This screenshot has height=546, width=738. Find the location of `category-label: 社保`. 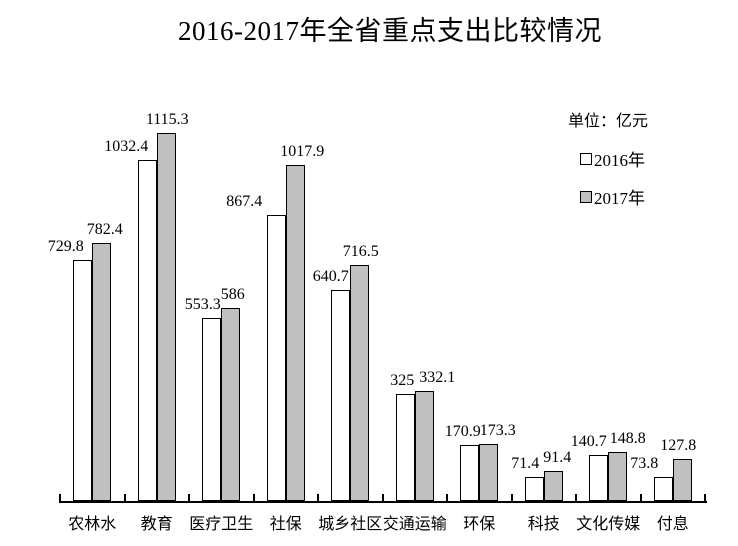

category-label: 社保 is located at coordinates (285, 524).